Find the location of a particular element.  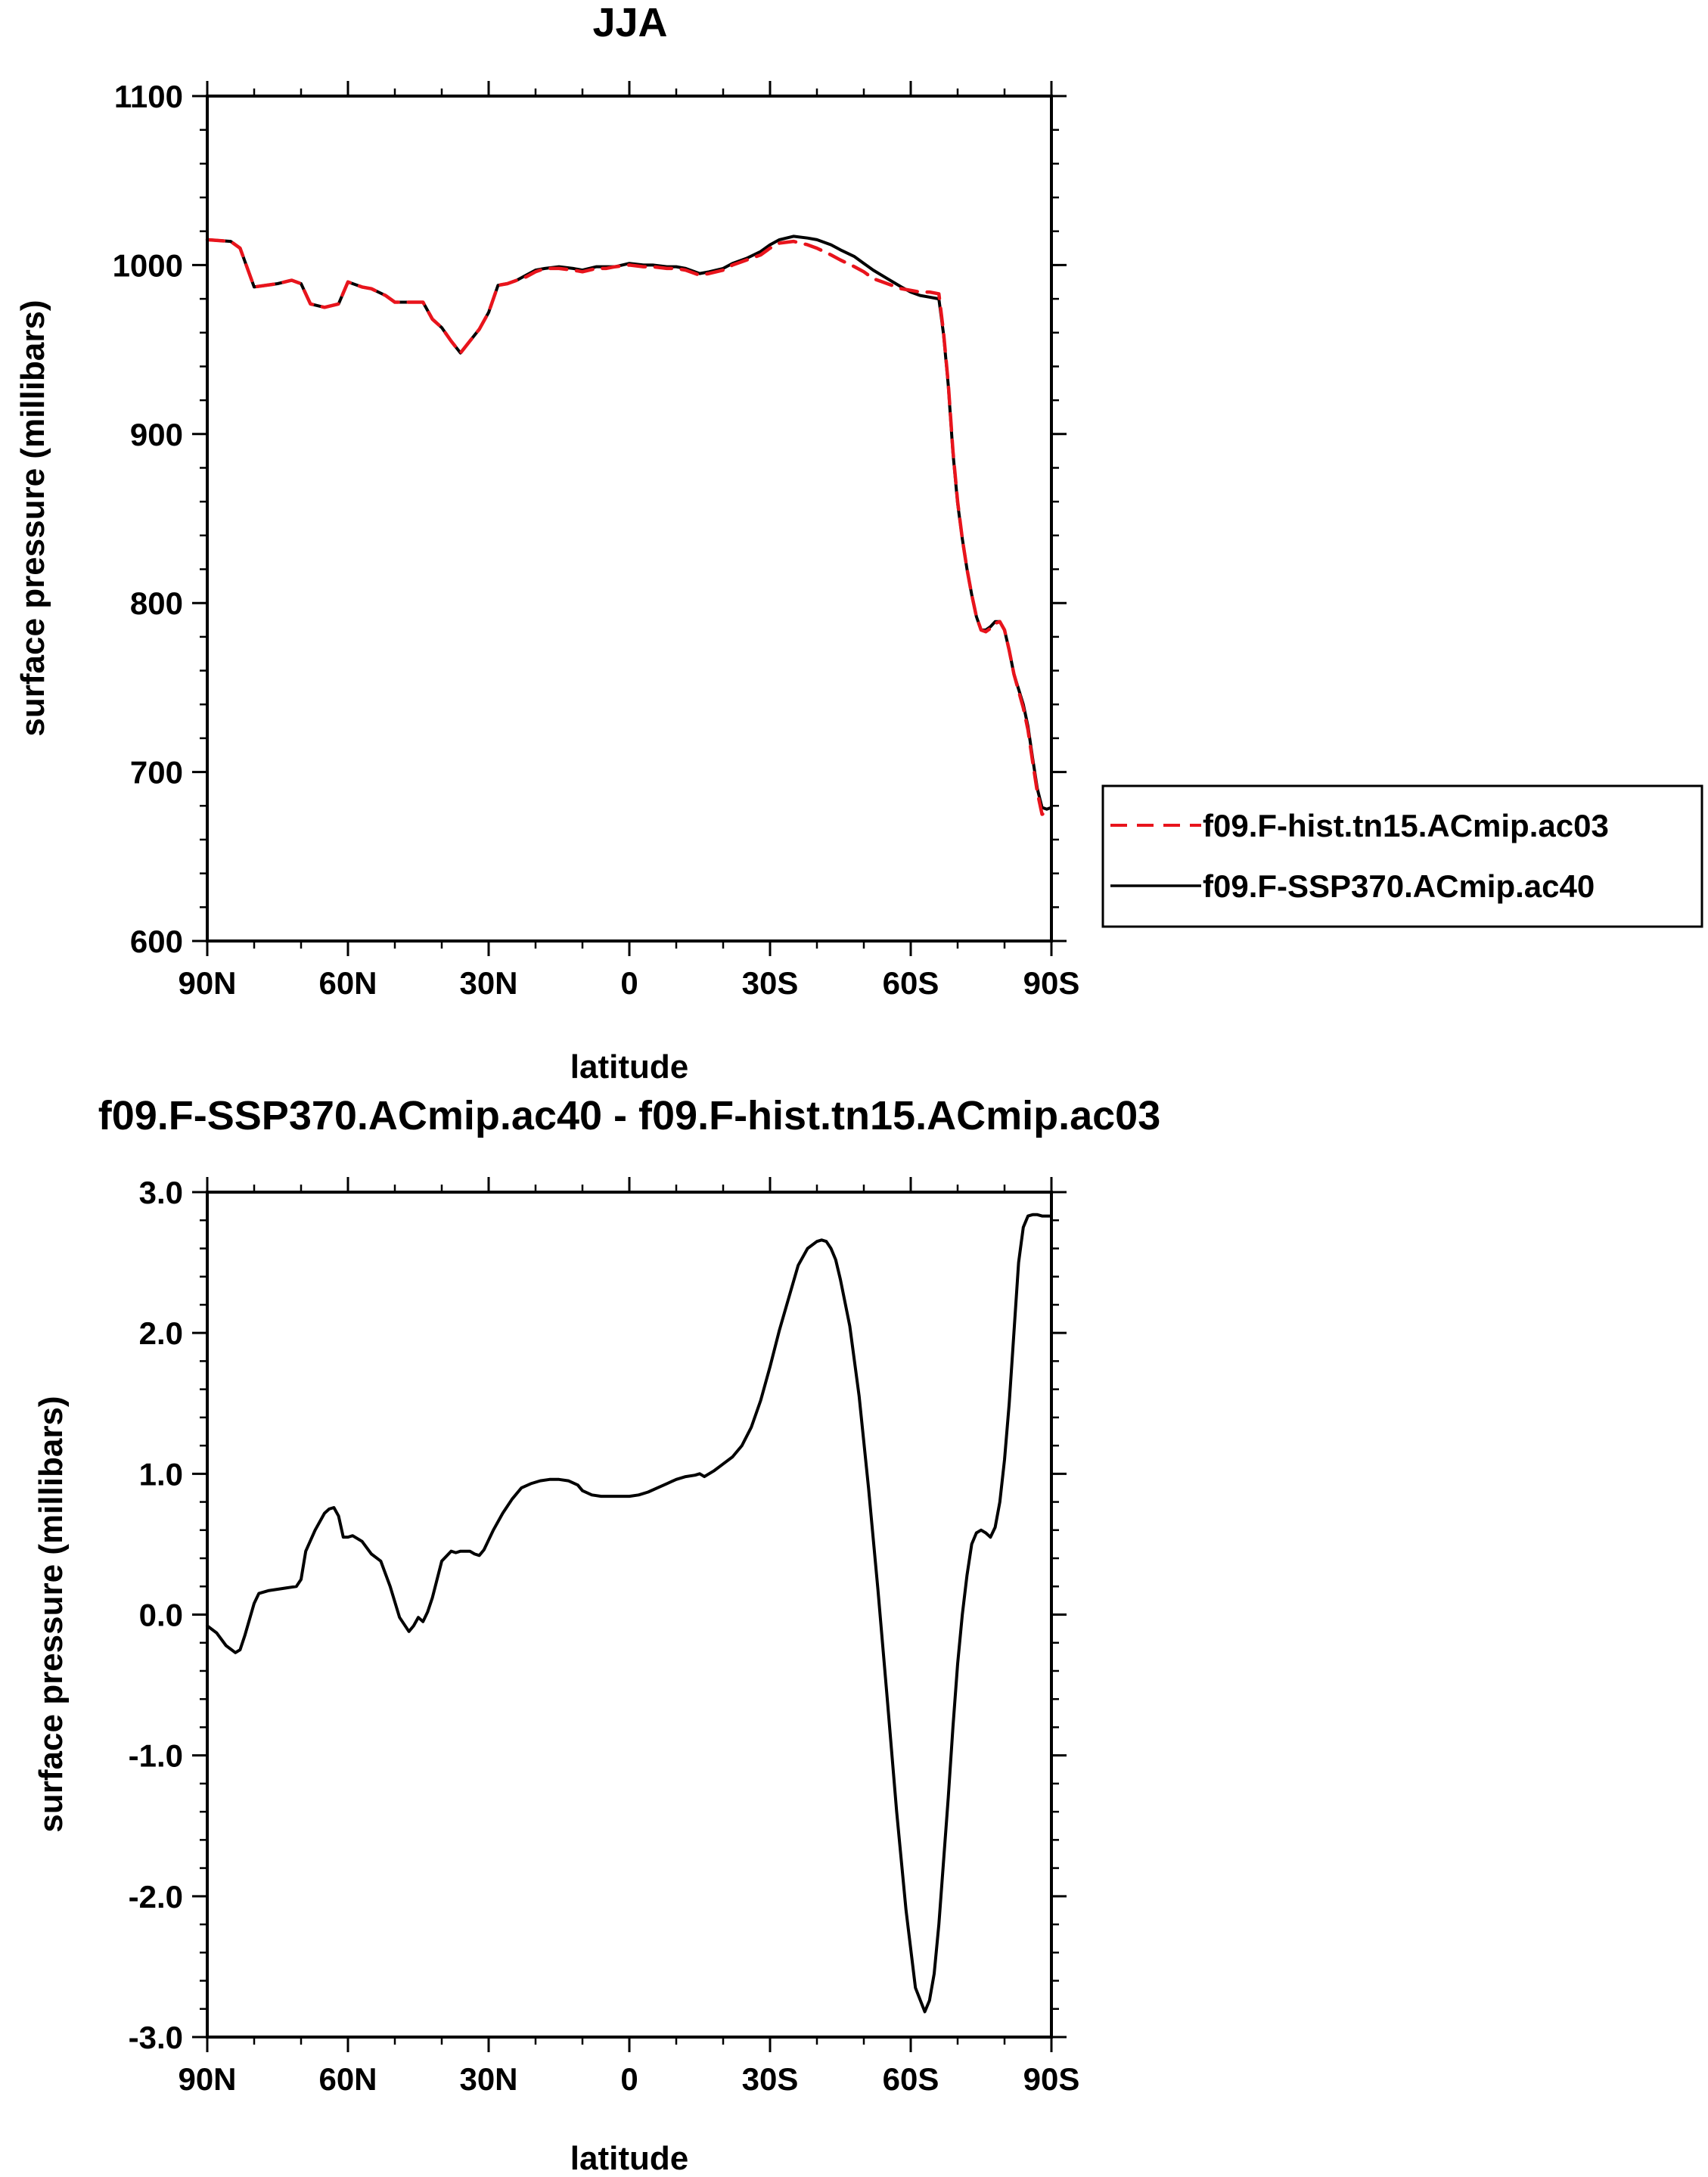

legend-box is located at coordinates (1402, 856).